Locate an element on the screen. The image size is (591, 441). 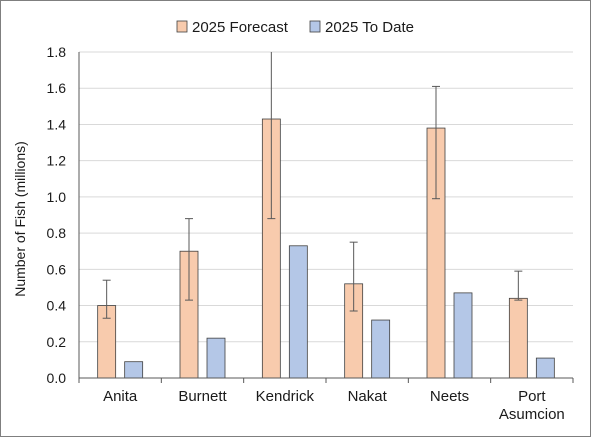
bar-forecast-port-asumcion is located at coordinates (518, 338).